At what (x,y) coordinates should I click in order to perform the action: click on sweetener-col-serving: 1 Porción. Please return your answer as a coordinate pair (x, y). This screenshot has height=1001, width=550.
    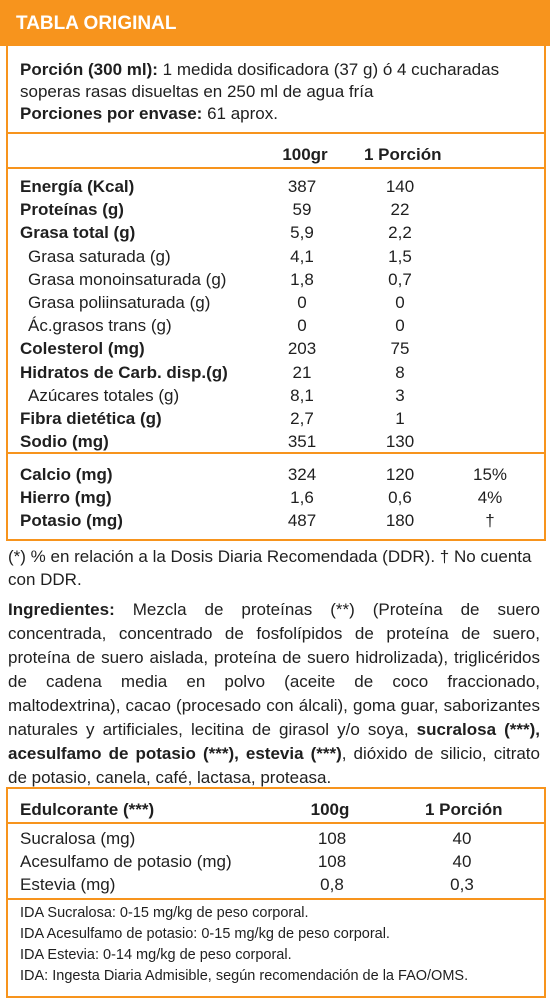
    Looking at the image, I should click on (464, 809).